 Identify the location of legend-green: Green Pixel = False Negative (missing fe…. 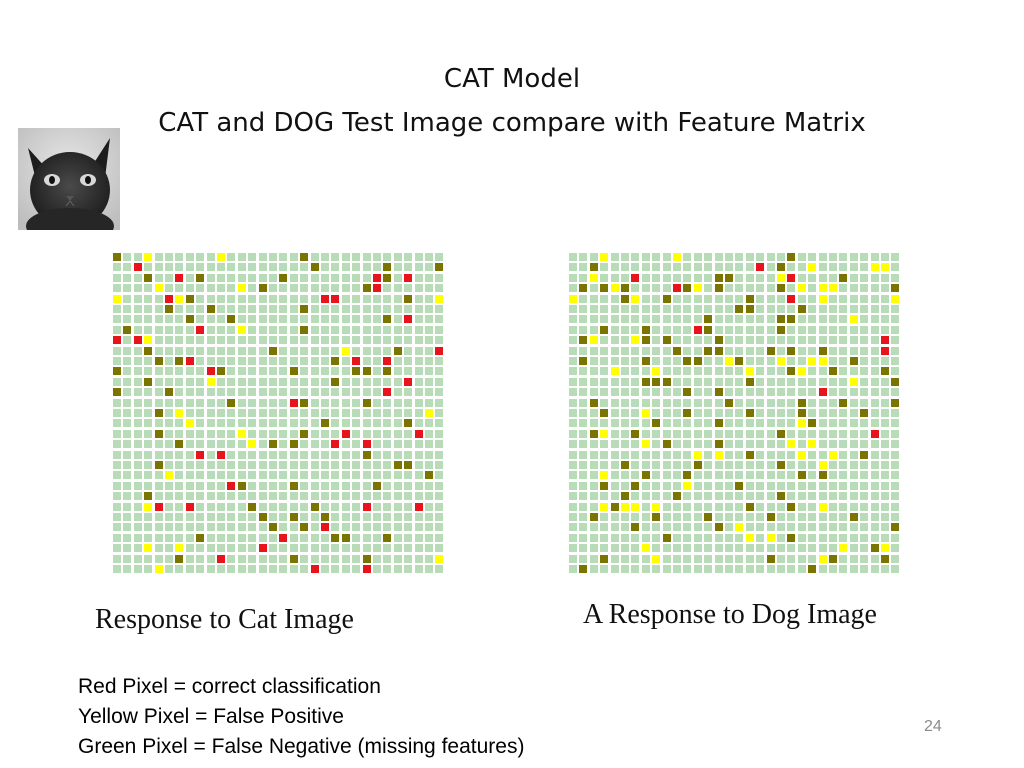
(301, 746).